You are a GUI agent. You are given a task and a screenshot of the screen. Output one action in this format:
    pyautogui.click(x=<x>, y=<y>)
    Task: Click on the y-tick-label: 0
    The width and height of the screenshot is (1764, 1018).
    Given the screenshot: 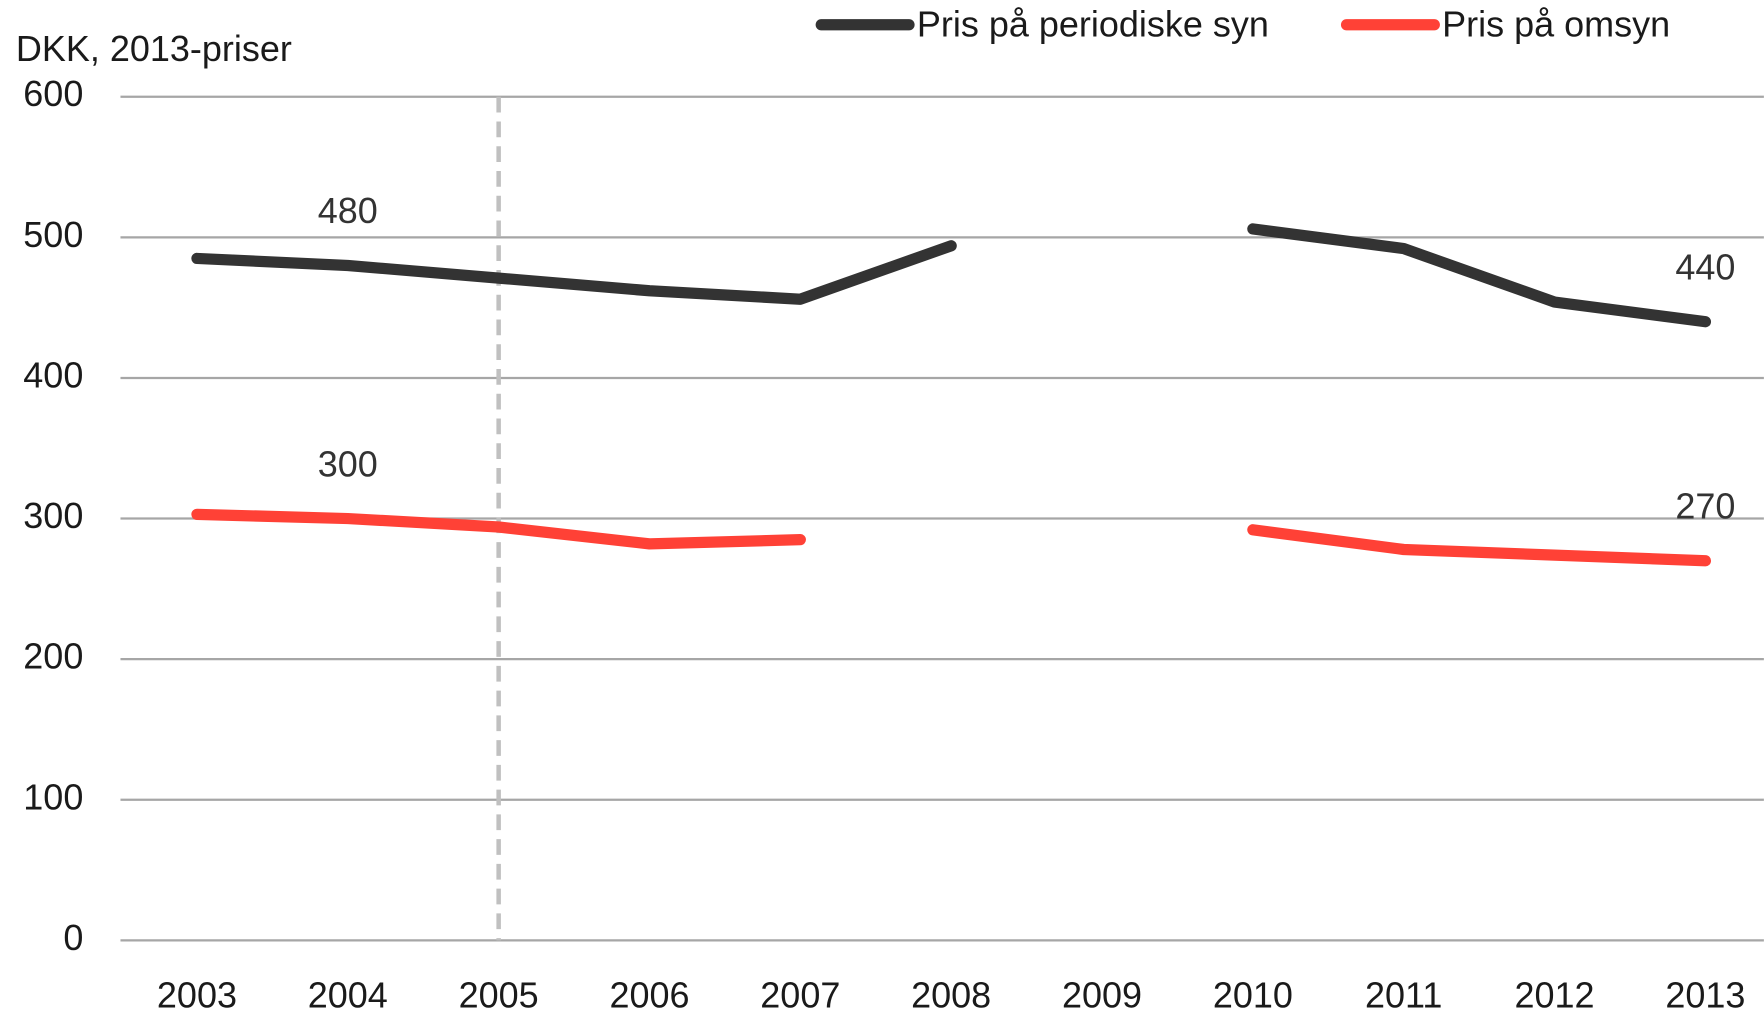 What is the action you would take?
    pyautogui.click(x=73, y=937)
    